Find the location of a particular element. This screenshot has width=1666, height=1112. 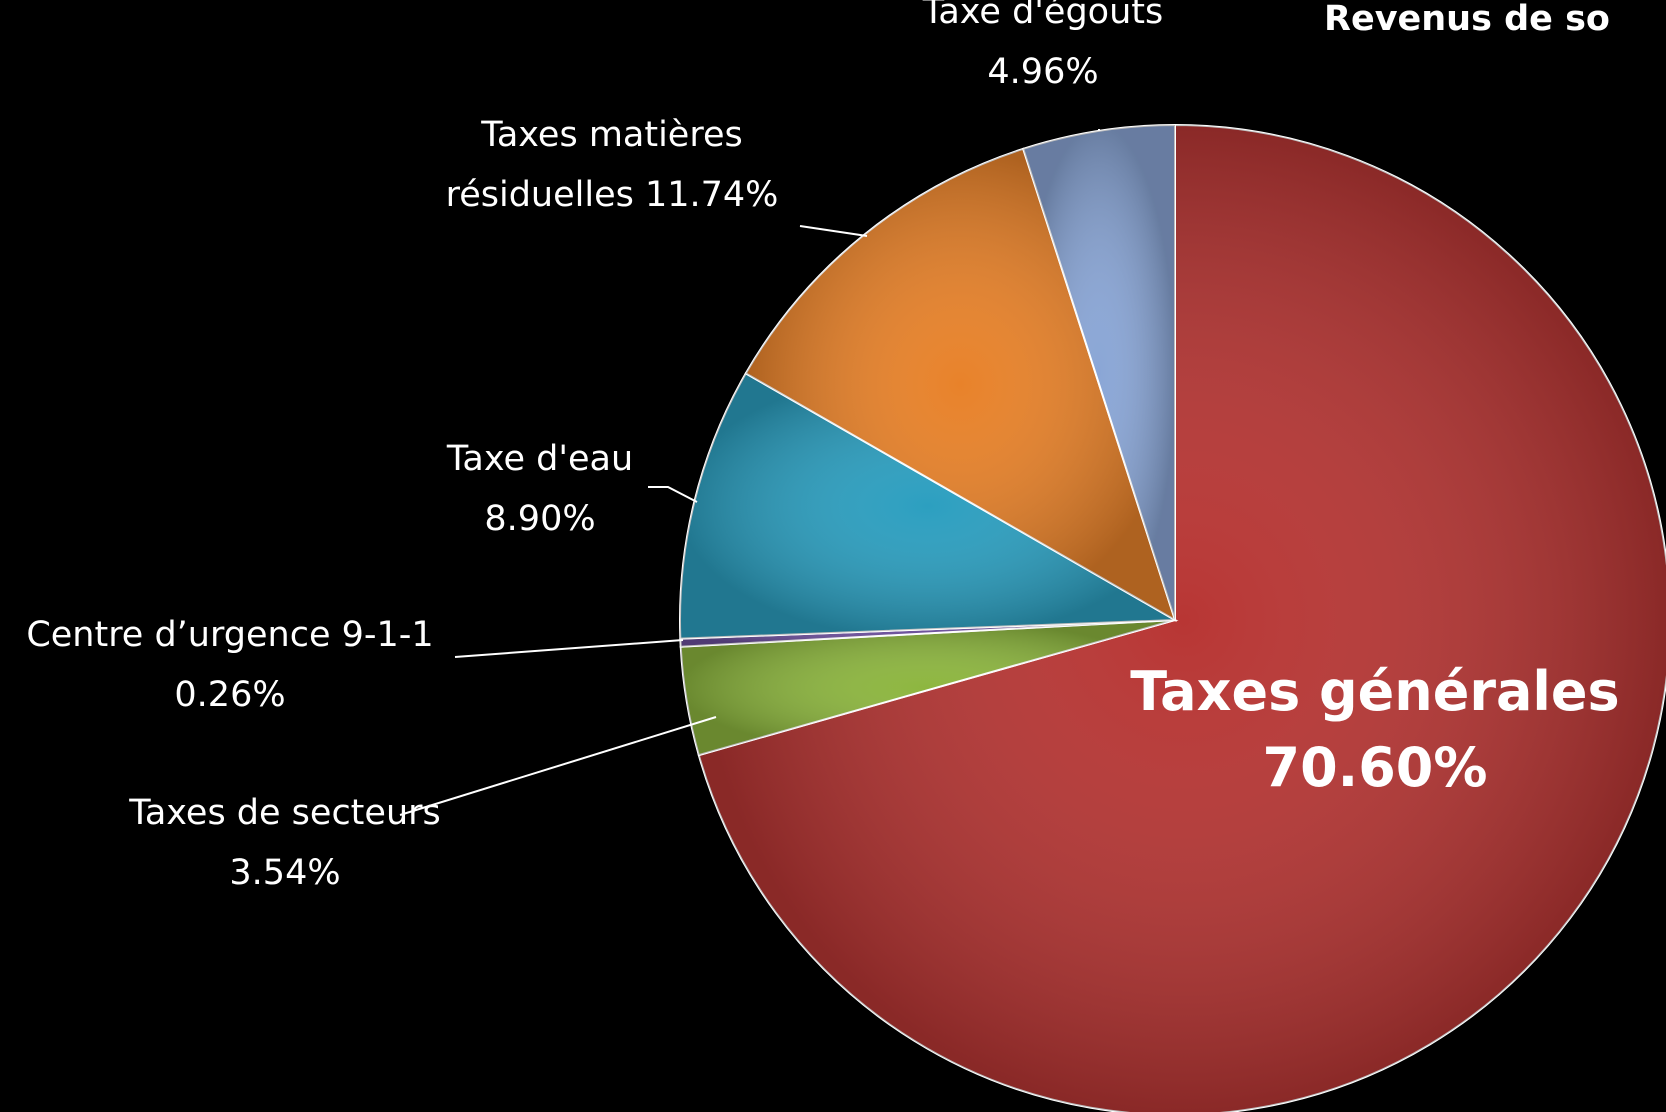

slice-label: Centre d’urgence 9-1-1 0.26% is located at coordinates (229, 665).